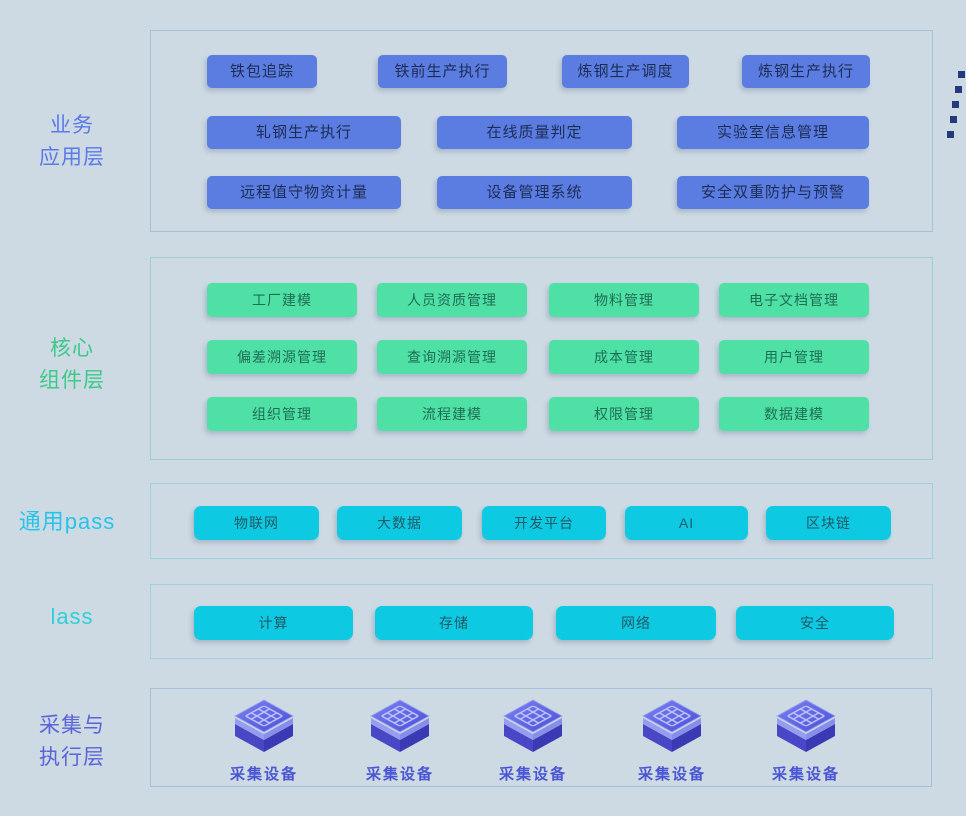  Describe the element at coordinates (624, 414) in the screenshot. I see `core-button-permission-mgmt: 权限管理` at that location.